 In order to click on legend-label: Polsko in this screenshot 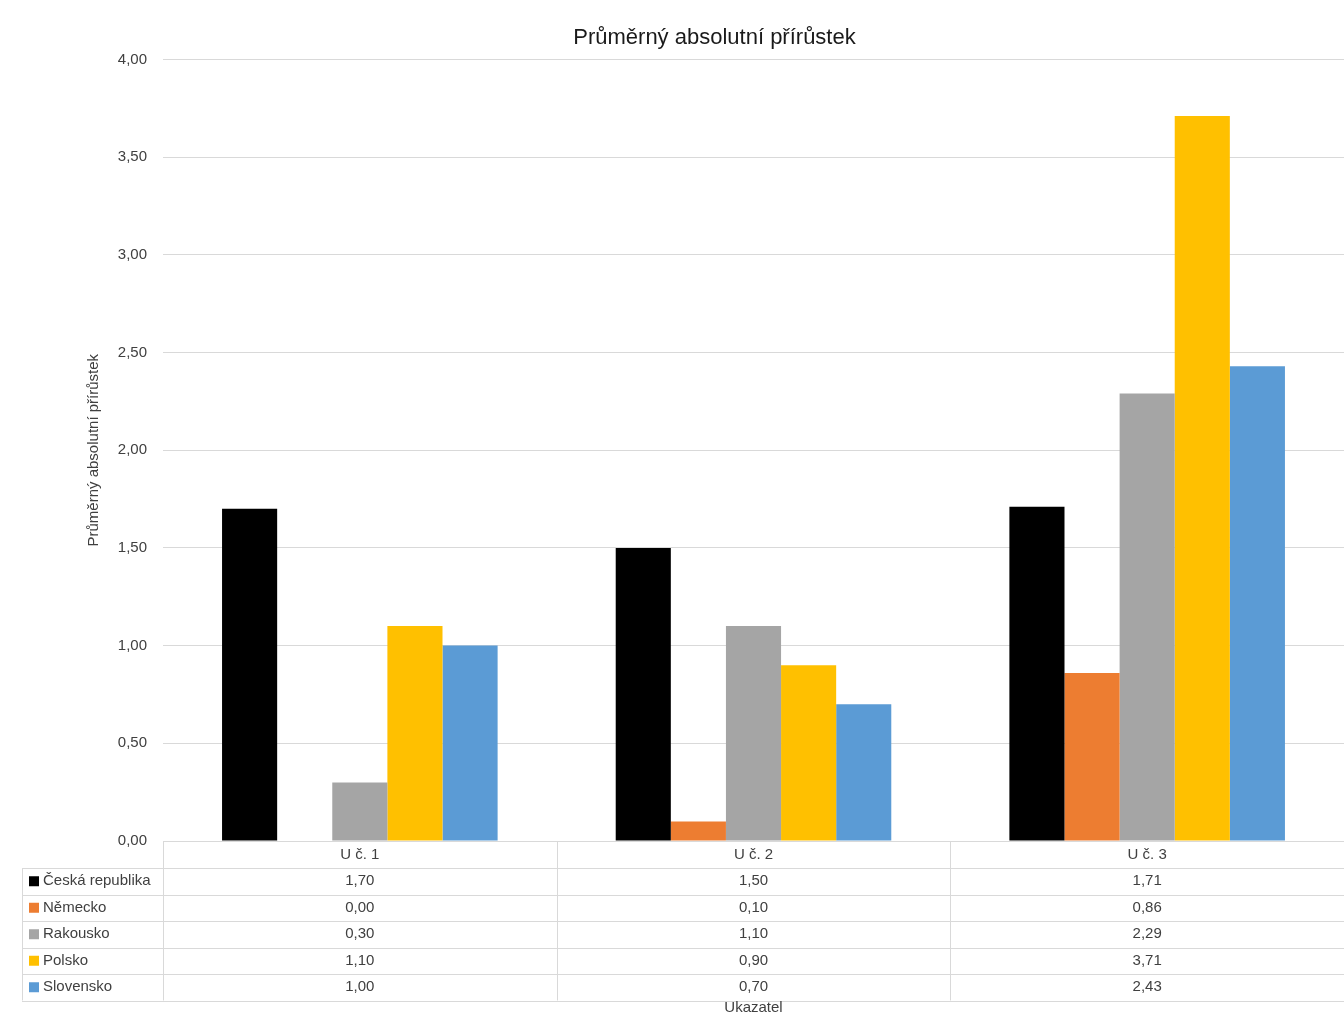, I will do `click(66, 959)`.